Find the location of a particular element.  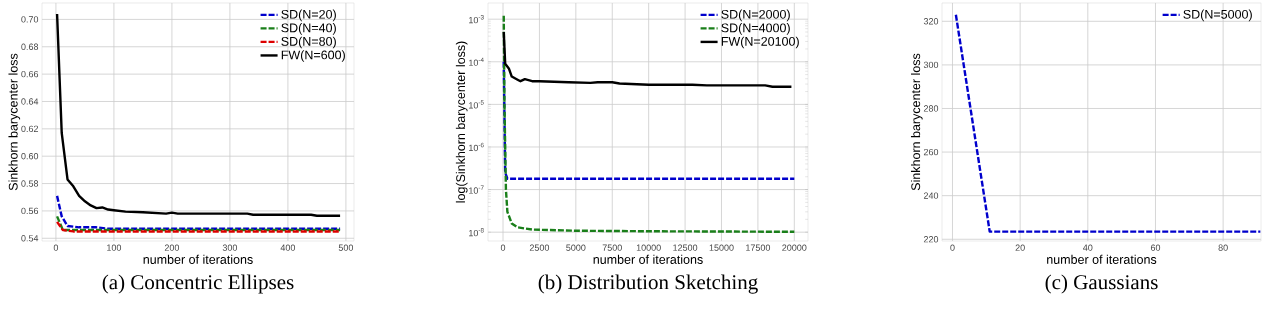

legend-label: FW(N=600) is located at coordinates (313, 56).